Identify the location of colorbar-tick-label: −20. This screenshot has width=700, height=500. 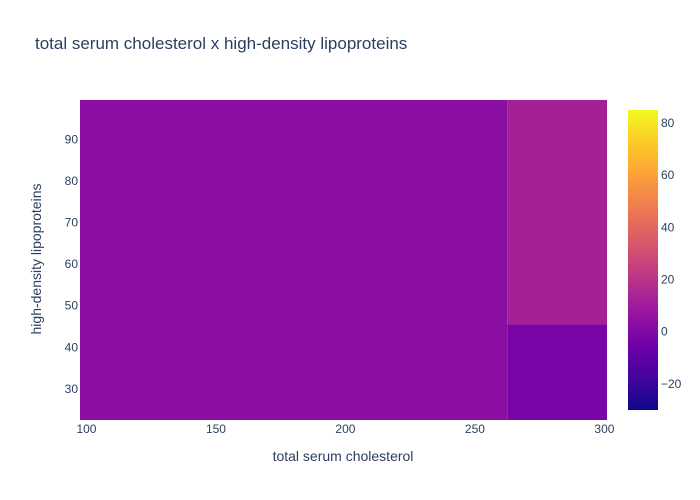
(671, 384).